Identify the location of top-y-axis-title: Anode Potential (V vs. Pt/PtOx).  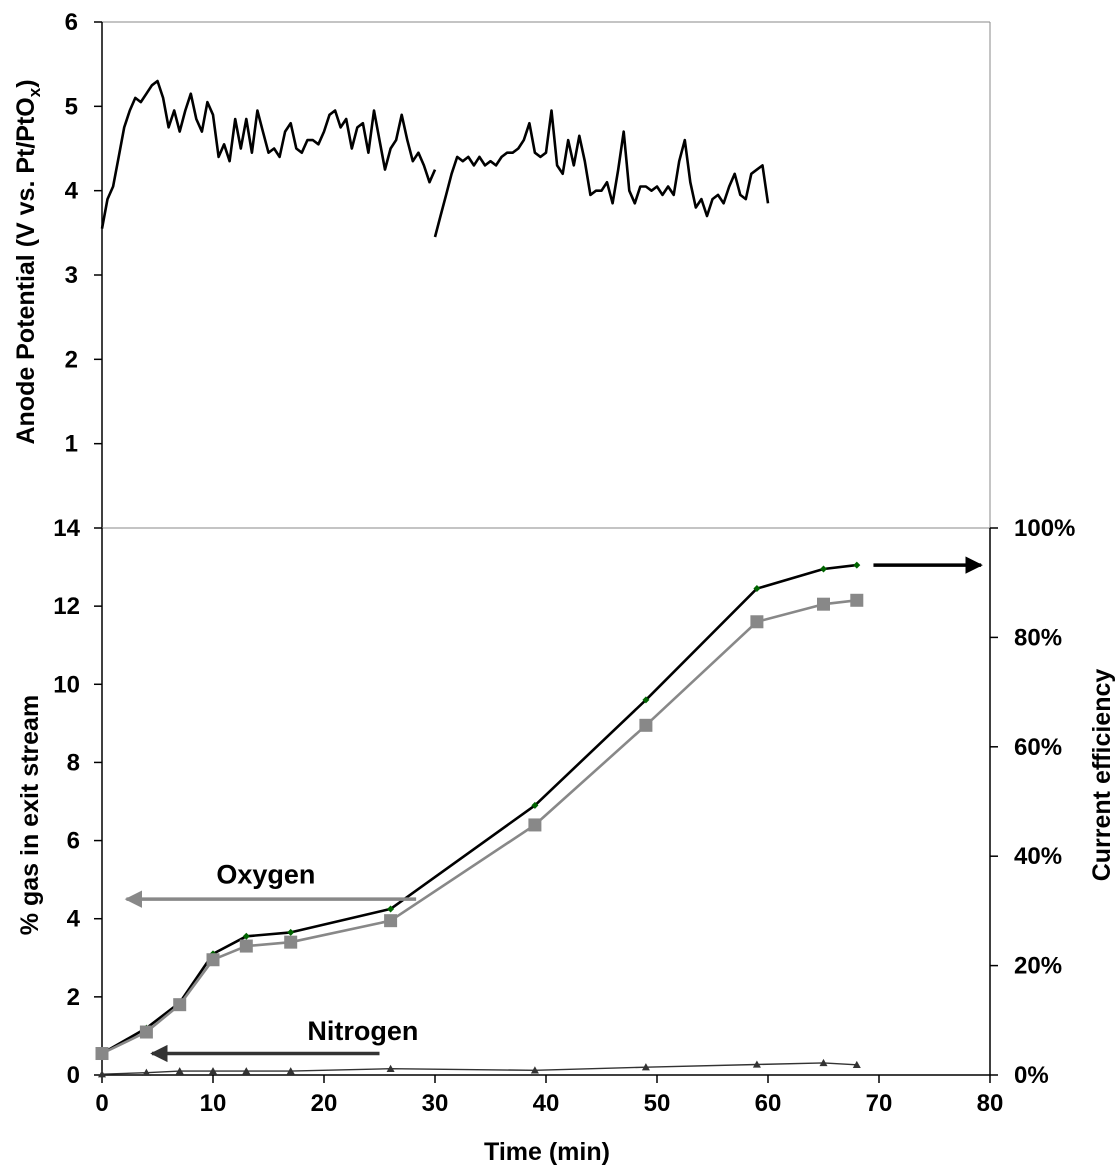
(28, 261).